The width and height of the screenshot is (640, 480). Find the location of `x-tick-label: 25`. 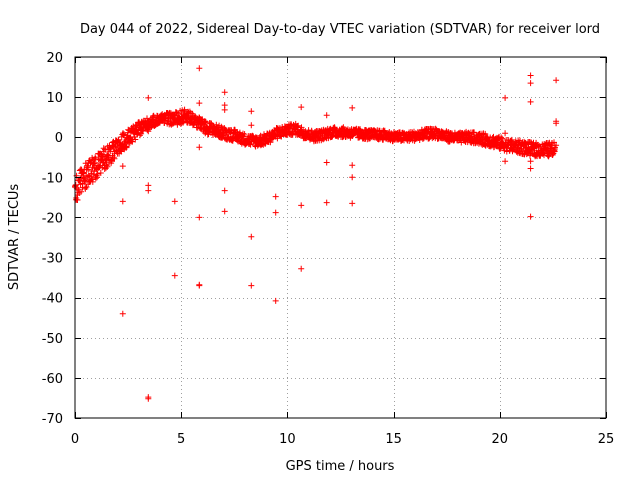

x-tick-label: 25 is located at coordinates (606, 439).